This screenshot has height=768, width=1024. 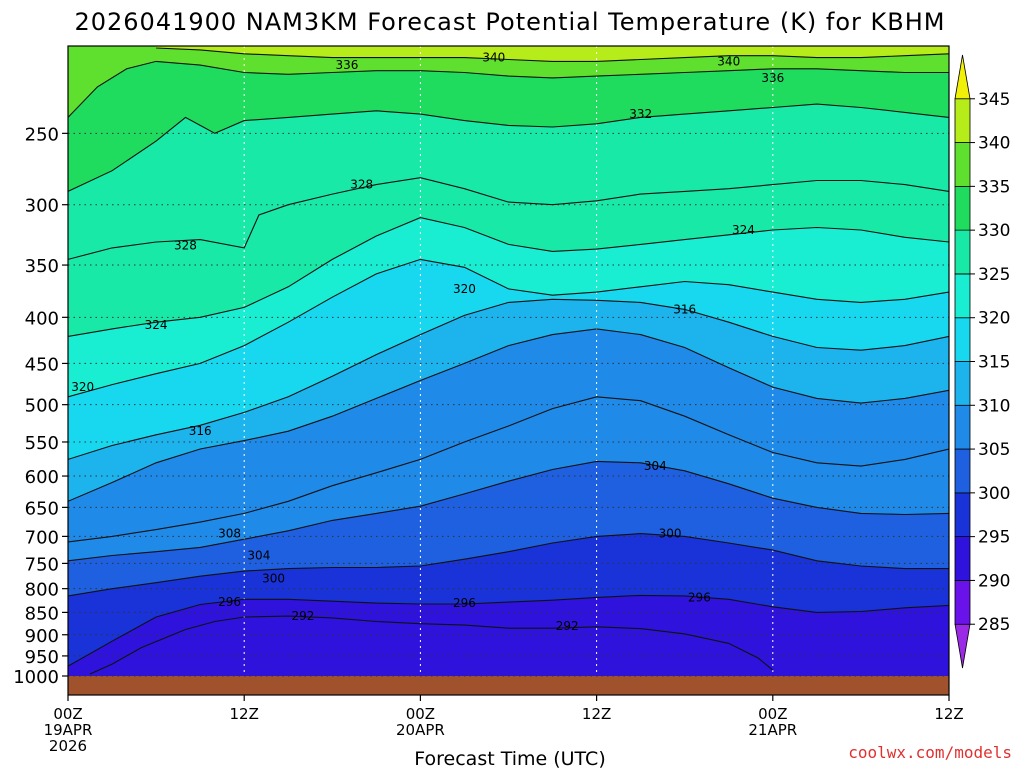 I want to click on colorbar-tick-label: 330, so click(x=994, y=231).